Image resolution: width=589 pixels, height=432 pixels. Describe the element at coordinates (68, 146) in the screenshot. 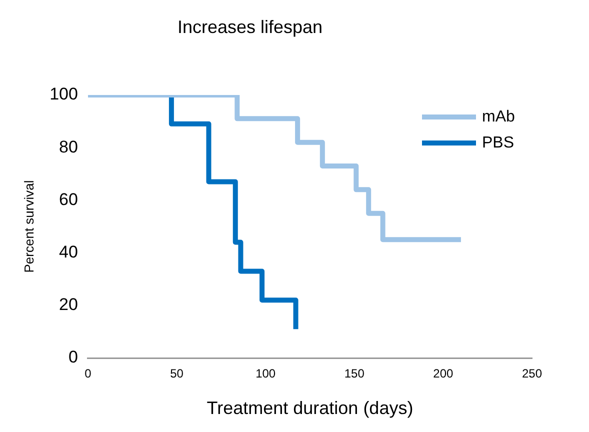

I see `y-tick-label: 80` at that location.